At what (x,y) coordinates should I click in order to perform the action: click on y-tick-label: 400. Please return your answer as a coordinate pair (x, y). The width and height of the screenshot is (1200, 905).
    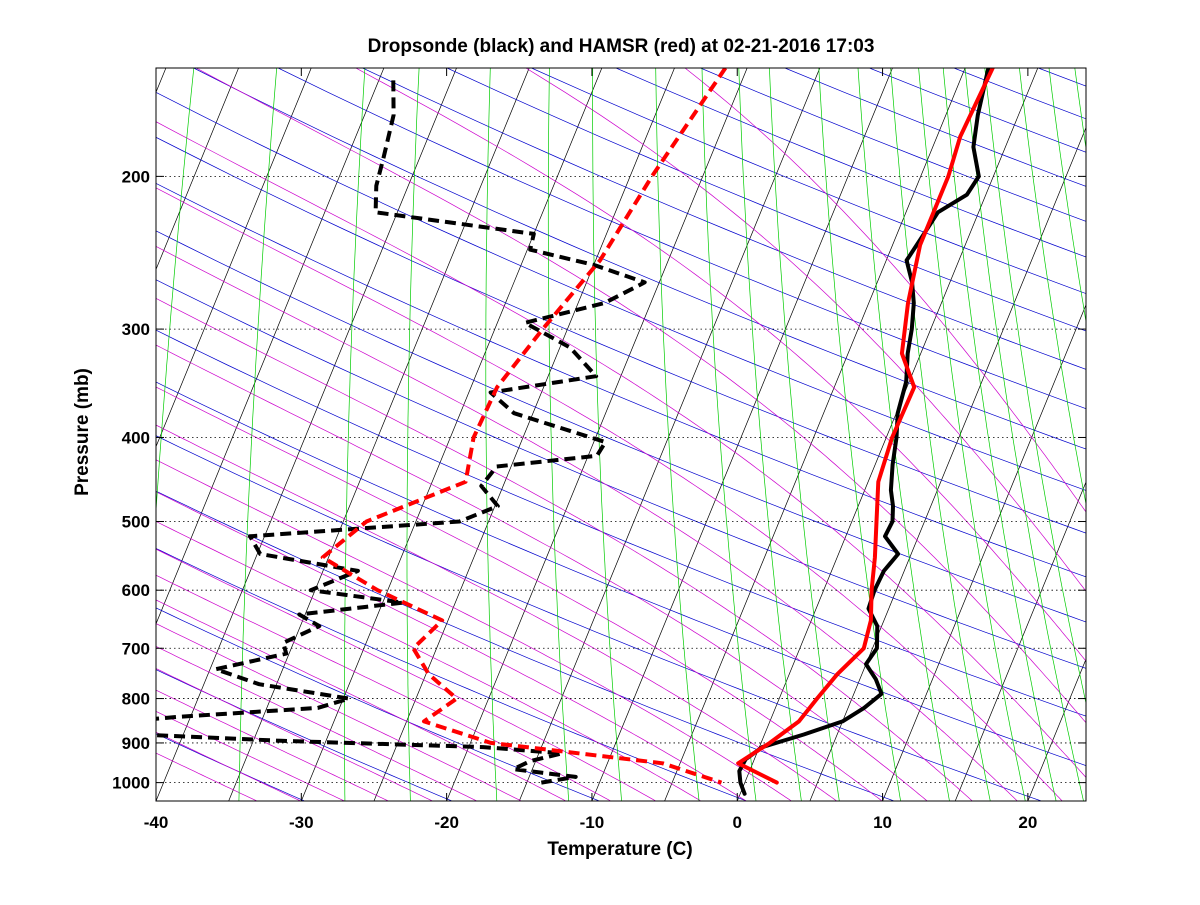
    Looking at the image, I should click on (136, 437).